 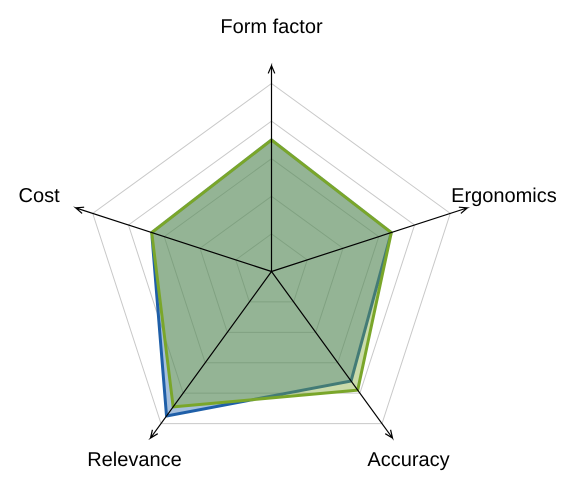 I want to click on spoke-label: Relevance, so click(x=134, y=460).